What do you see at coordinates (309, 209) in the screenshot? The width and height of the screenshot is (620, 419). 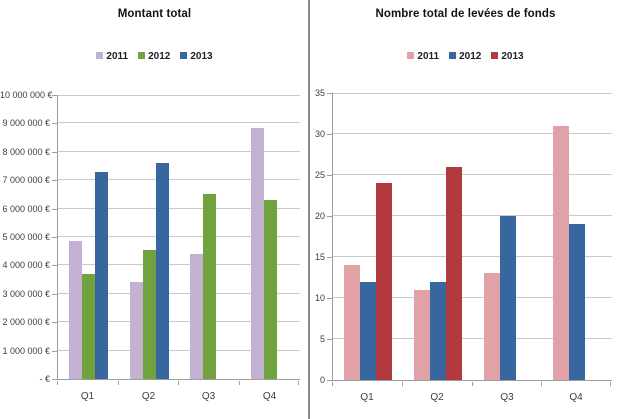 I see `vertical-divider` at bounding box center [309, 209].